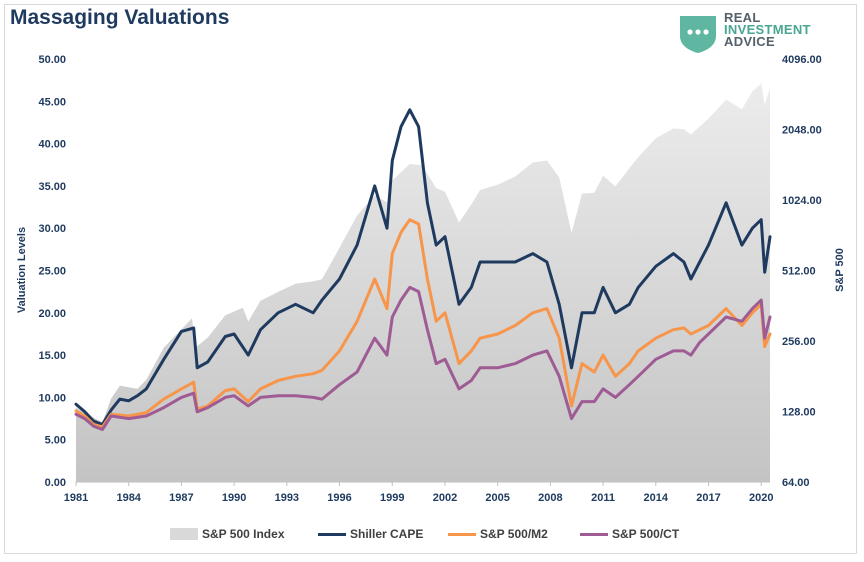  Describe the element at coordinates (55, 441) in the screenshot. I see `y-left-tick-label: 5.00` at that location.